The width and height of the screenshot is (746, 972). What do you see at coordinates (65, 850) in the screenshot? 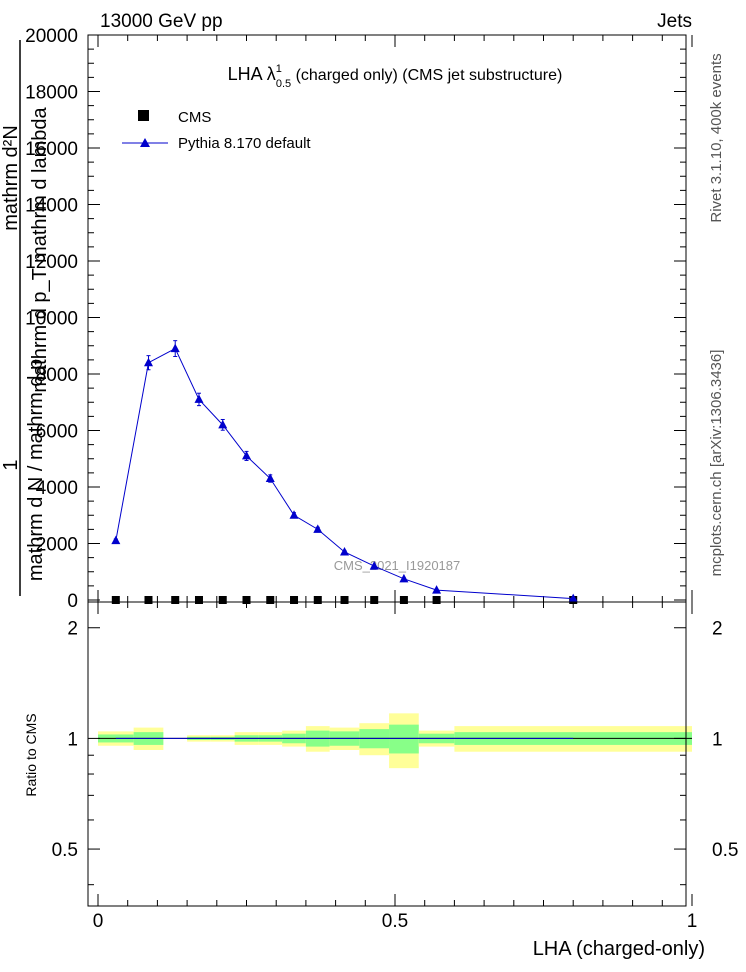
I see `ratio-y-tick-label: 0.5` at bounding box center [65, 850].